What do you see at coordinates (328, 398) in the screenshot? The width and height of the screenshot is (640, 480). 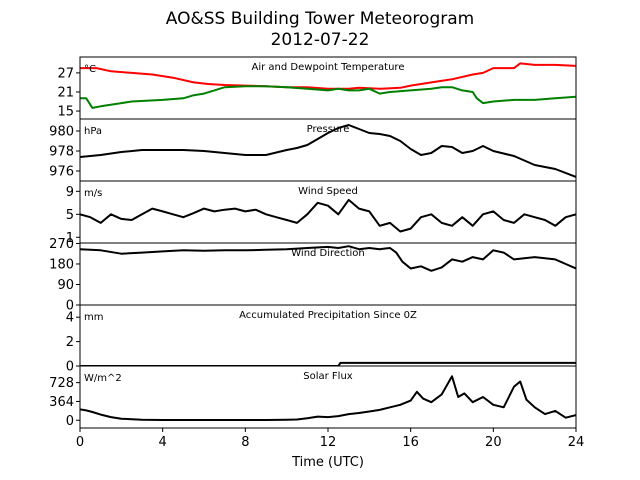 I see `panel-5-series-0-line` at bounding box center [328, 398].